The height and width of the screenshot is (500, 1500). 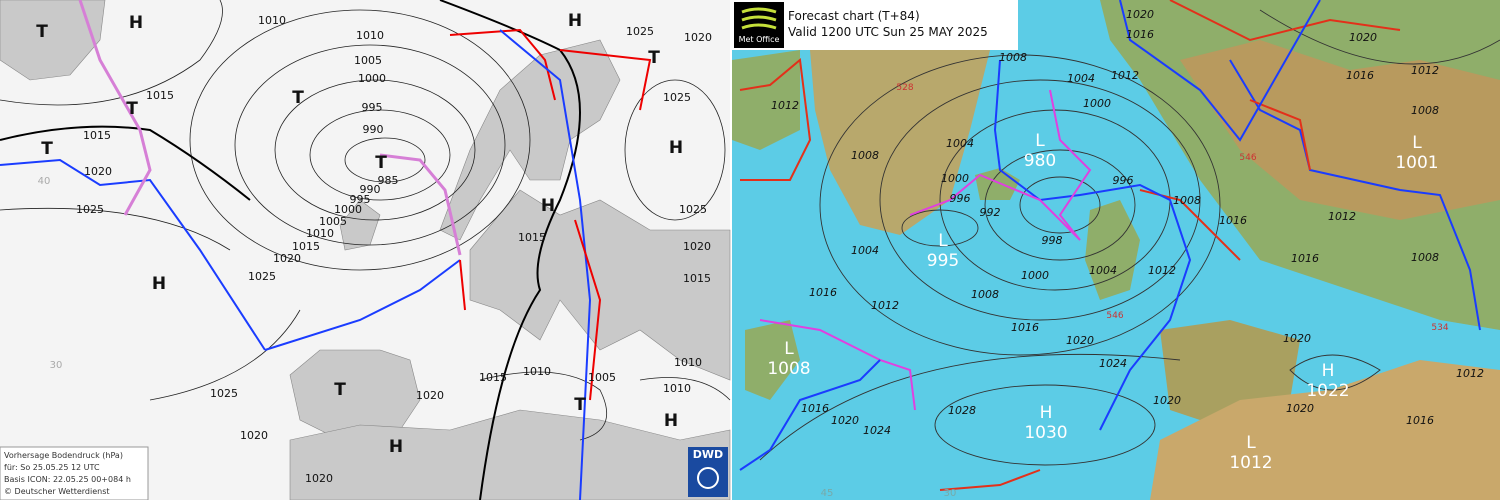 I want to click on latitude-label: 30, so click(x=950, y=493).